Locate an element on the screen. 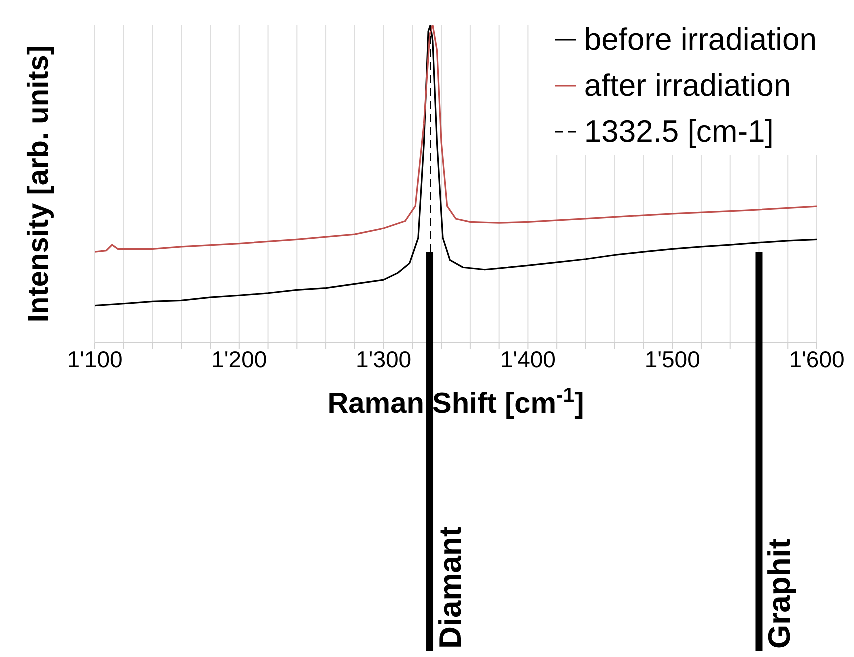 This screenshot has width=854, height=657. x-tick-label: 1'400 is located at coordinates (528, 359).